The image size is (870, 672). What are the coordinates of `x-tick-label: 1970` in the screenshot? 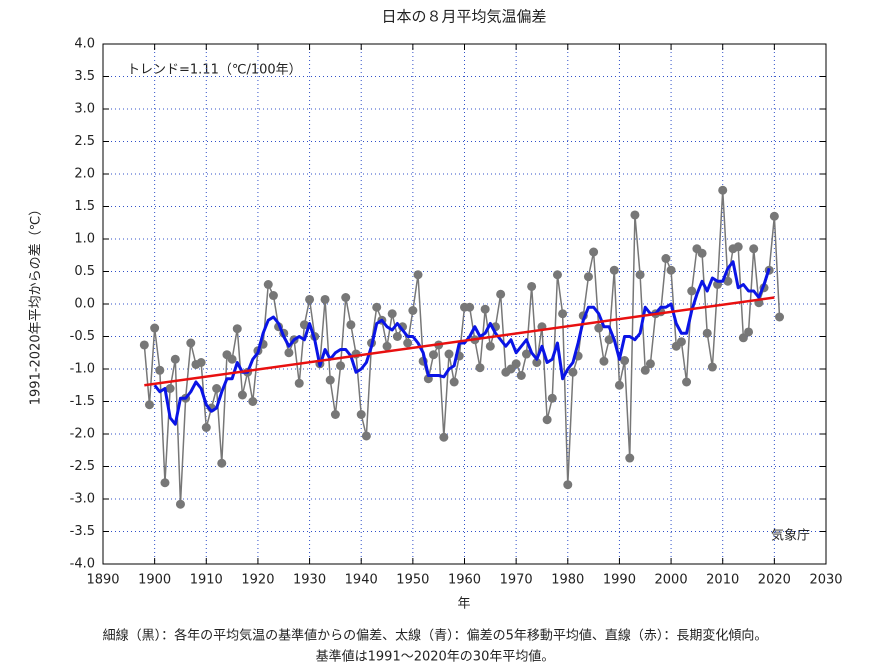 It's located at (516, 580).